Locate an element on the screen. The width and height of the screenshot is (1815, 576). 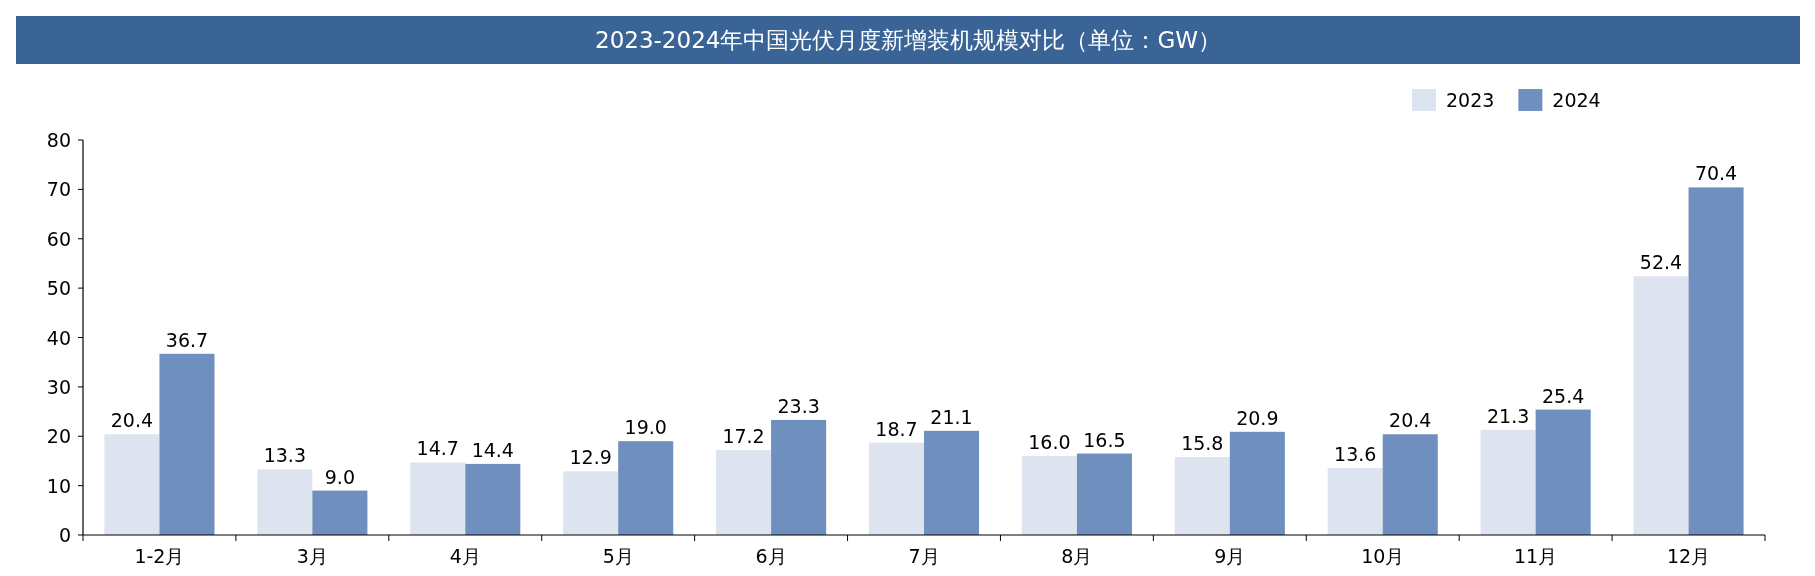
y-tick-label: 30 is located at coordinates (58, 386).